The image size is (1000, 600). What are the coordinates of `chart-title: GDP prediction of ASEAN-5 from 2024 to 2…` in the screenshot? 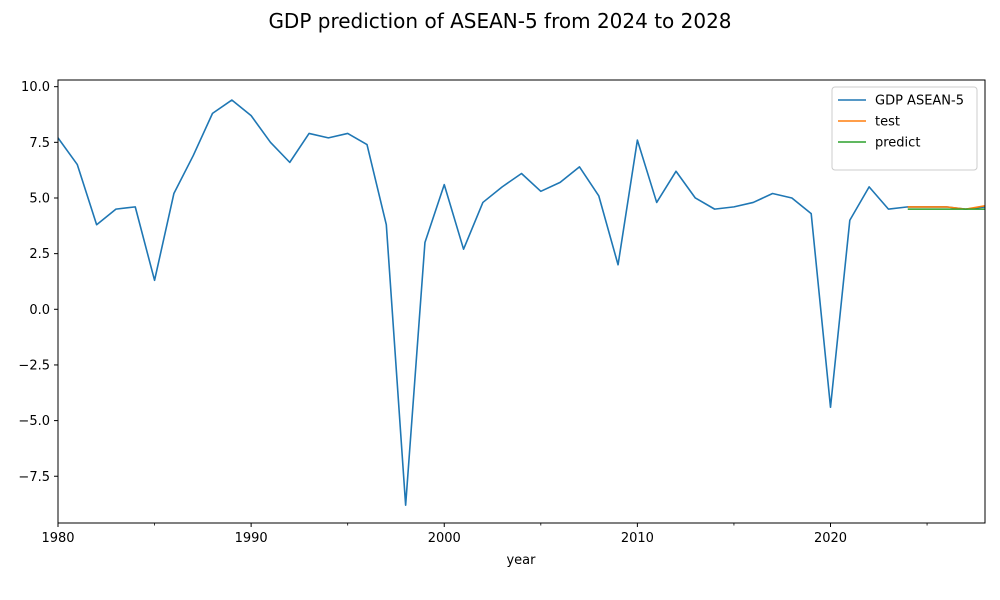 It's located at (499, 21).